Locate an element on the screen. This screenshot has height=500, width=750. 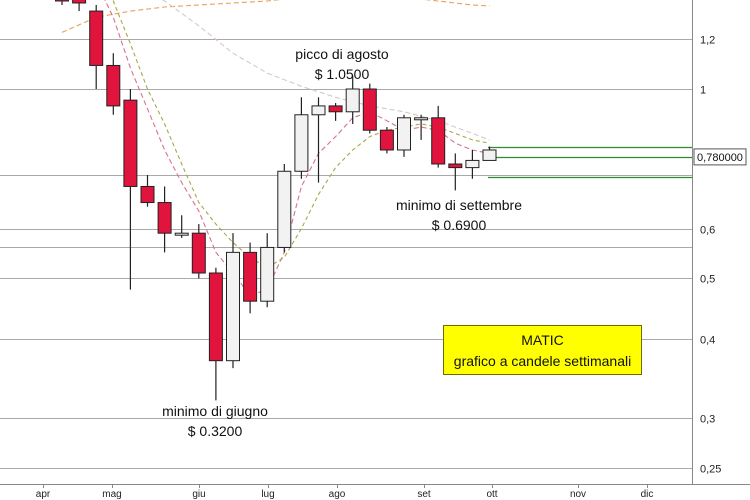
y-tick-label: 0,3 is located at coordinates (707, 420).